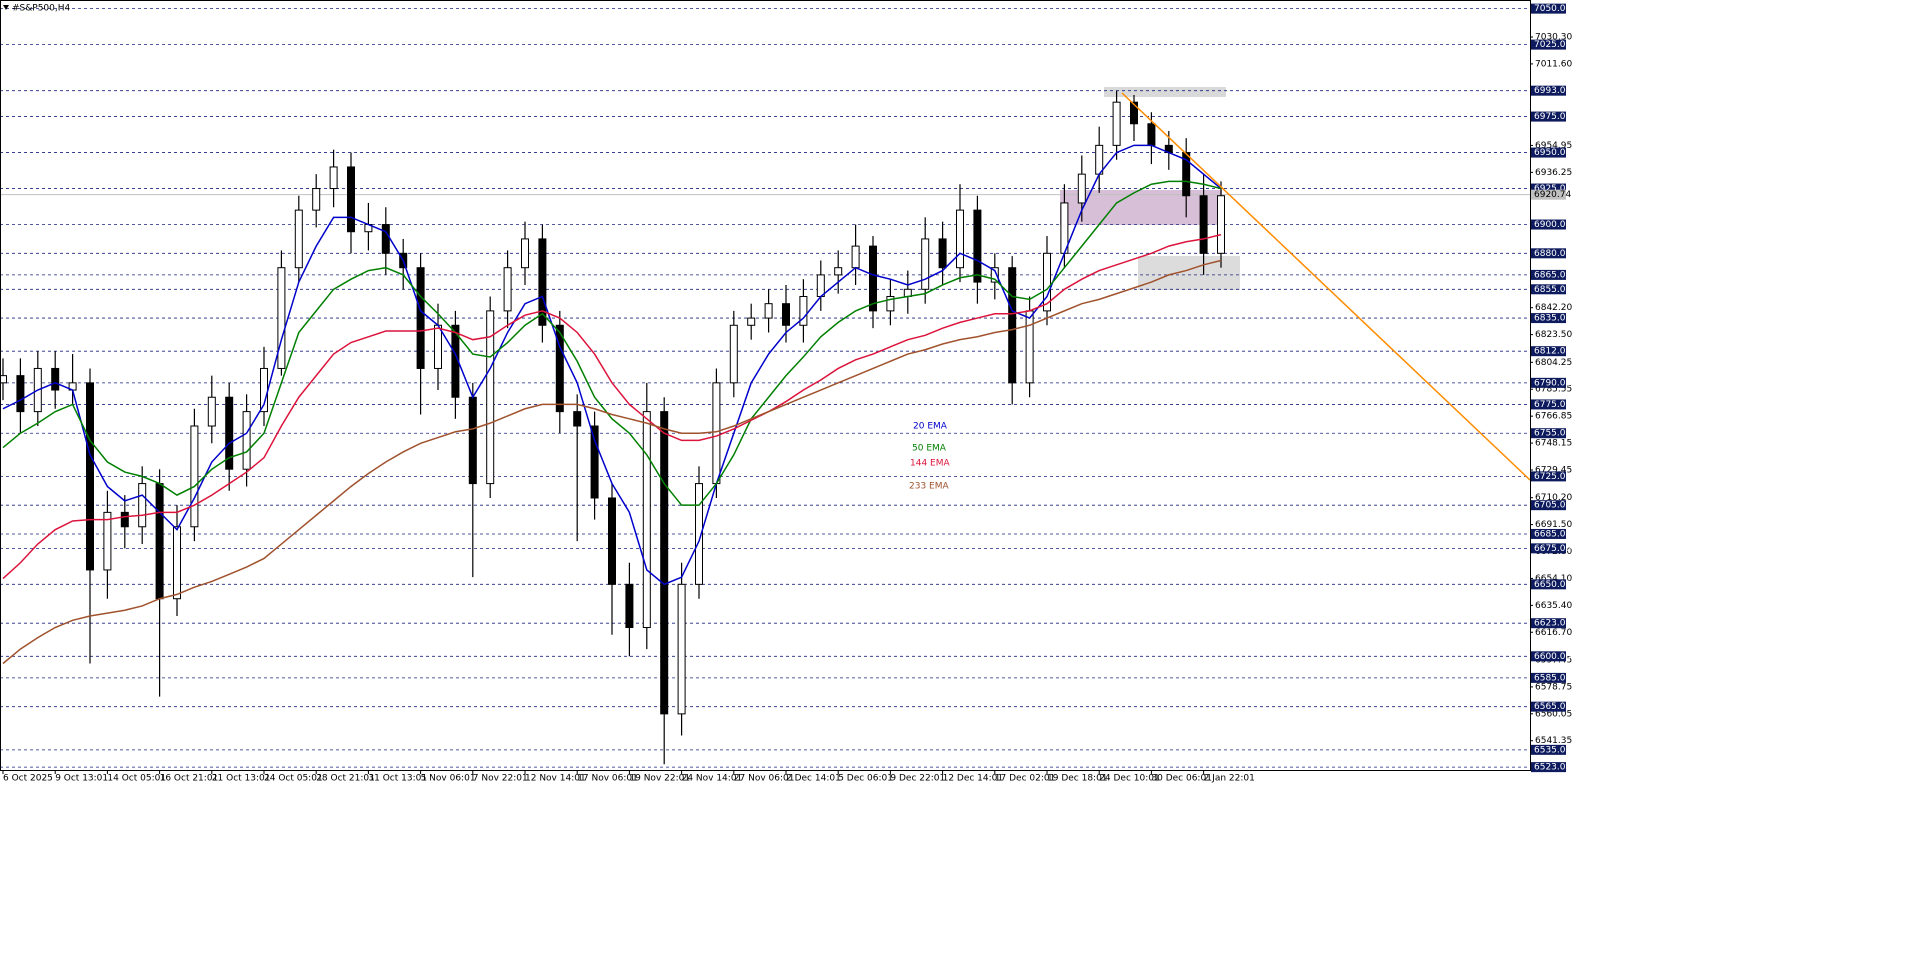  I want to click on level-label: 6812.00, so click(1552, 352).